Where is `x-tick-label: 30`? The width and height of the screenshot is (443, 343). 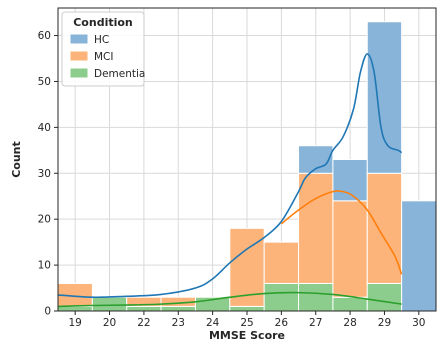 x-tick-label: 30 is located at coordinates (418, 323).